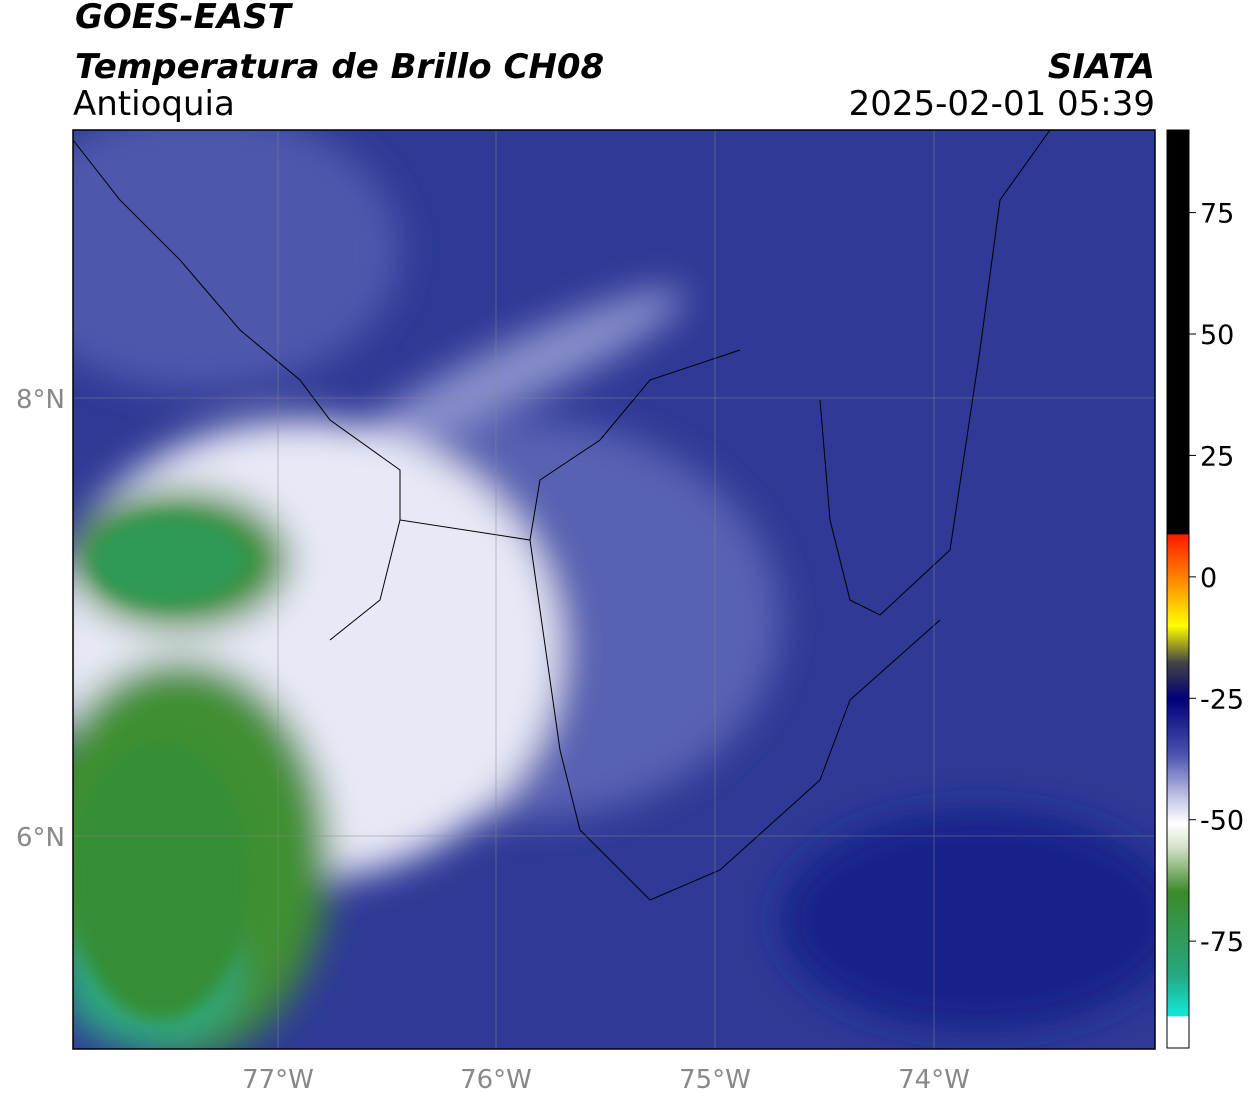 This screenshot has height=1099, width=1252. I want to click on colorbar-tick-label: 75, so click(1217, 214).